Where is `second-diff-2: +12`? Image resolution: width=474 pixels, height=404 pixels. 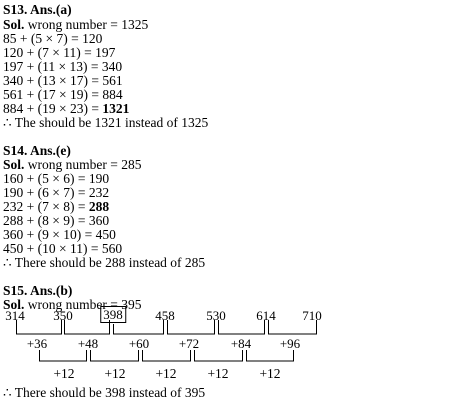
second-diff-2: +12 is located at coordinates (115, 373).